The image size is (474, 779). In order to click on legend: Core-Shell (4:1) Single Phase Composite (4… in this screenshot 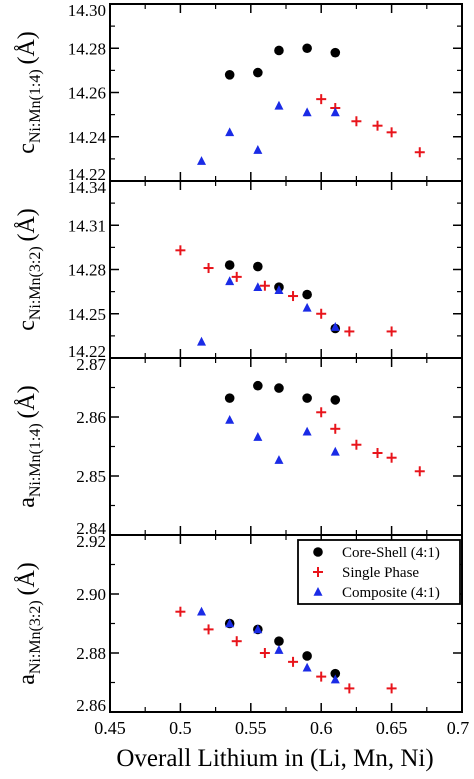, I will do `click(379, 572)`.